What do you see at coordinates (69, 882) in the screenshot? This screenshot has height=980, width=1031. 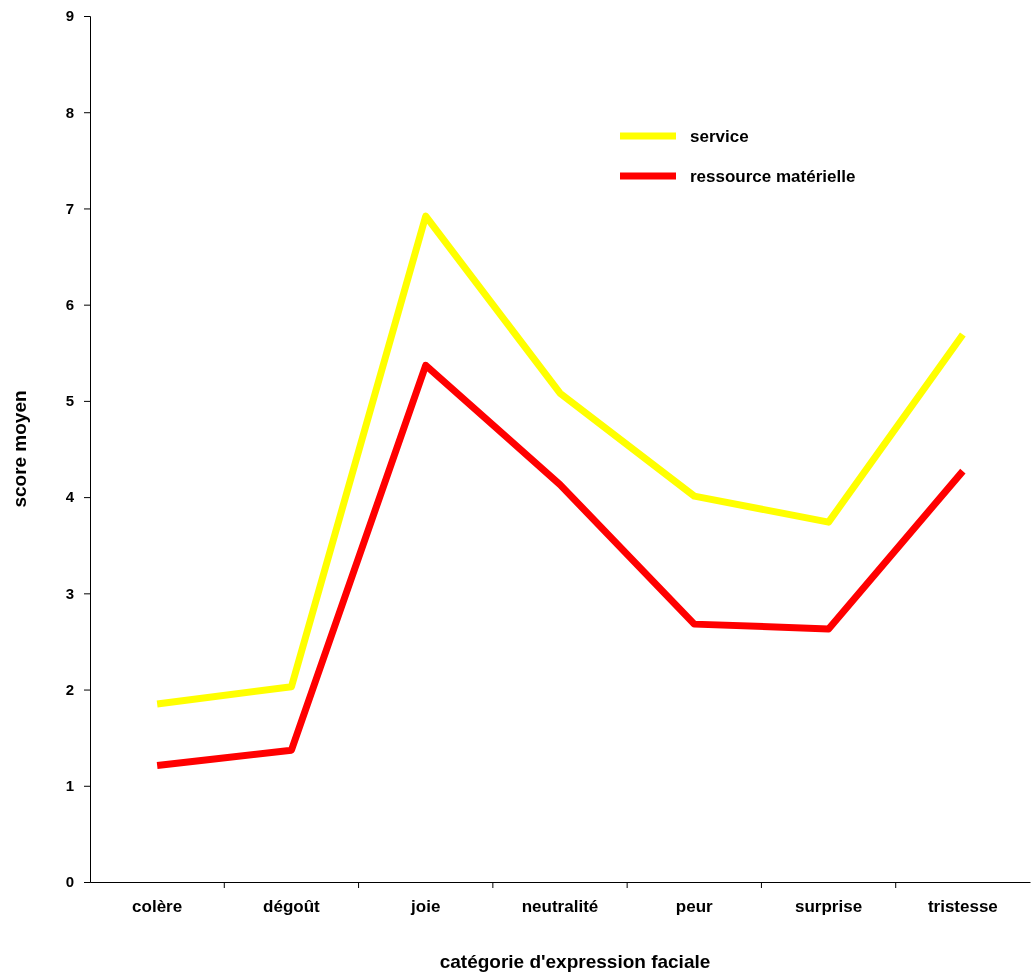 I see `y-tick-label: 0` at bounding box center [69, 882].